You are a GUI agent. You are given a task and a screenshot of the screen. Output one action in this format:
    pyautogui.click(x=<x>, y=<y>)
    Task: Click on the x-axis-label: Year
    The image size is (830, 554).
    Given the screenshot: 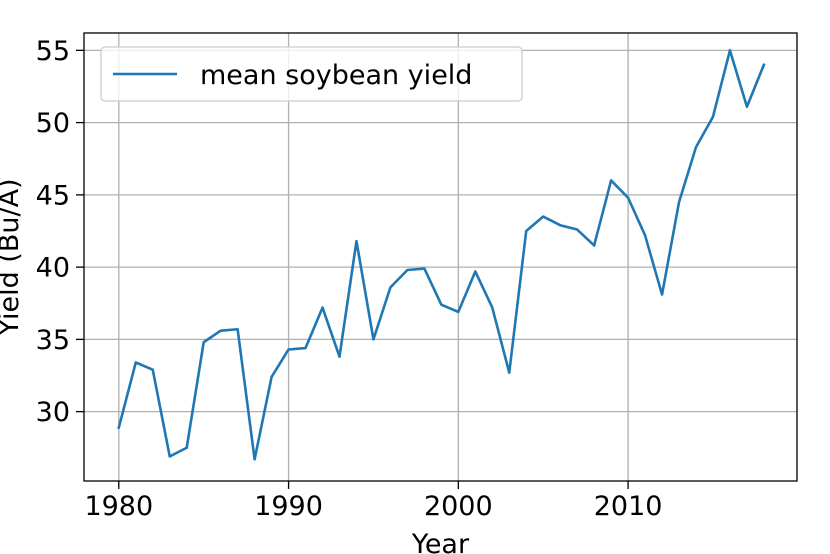 What is the action you would take?
    pyautogui.click(x=440, y=541)
    